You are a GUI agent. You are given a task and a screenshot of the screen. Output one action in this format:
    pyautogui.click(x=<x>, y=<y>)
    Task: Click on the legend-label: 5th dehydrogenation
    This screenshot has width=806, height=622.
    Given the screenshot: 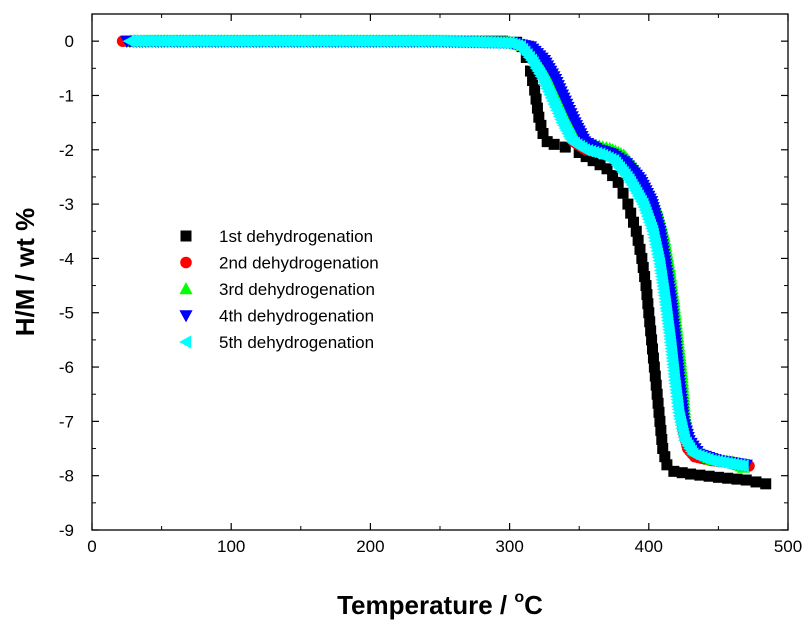 What is the action you would take?
    pyautogui.click(x=296, y=342)
    